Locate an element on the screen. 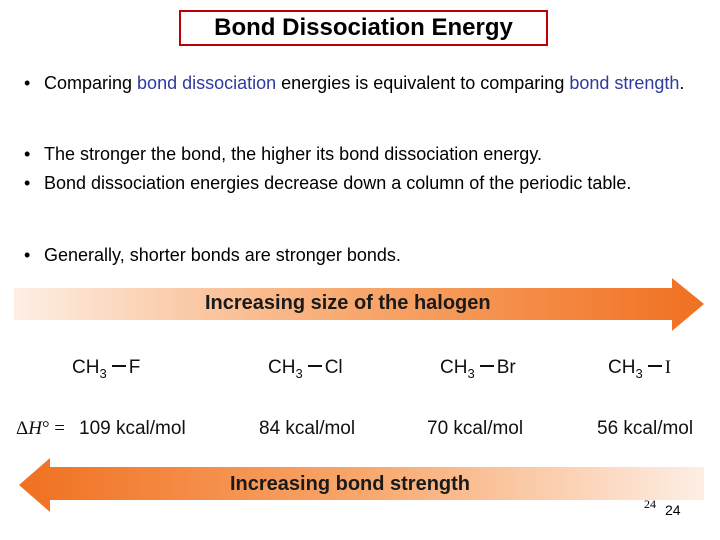 This screenshot has width=720, height=540. energy-value: 84 kcal/mol is located at coordinates (307, 428).